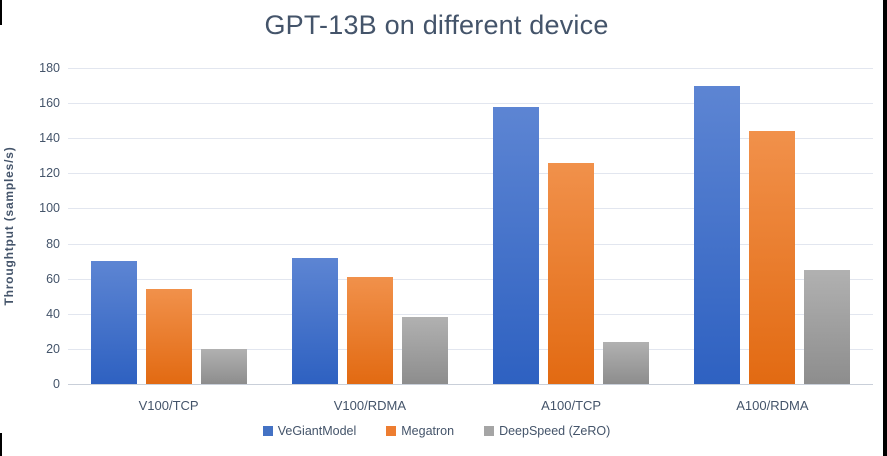  I want to click on x-category-label: V100/TCP, so click(168, 405).